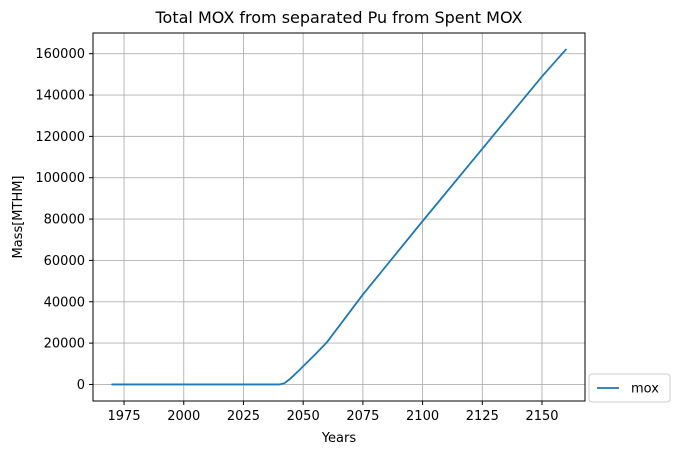  What do you see at coordinates (183, 416) in the screenshot?
I see `x-tick-label: 2000` at bounding box center [183, 416].